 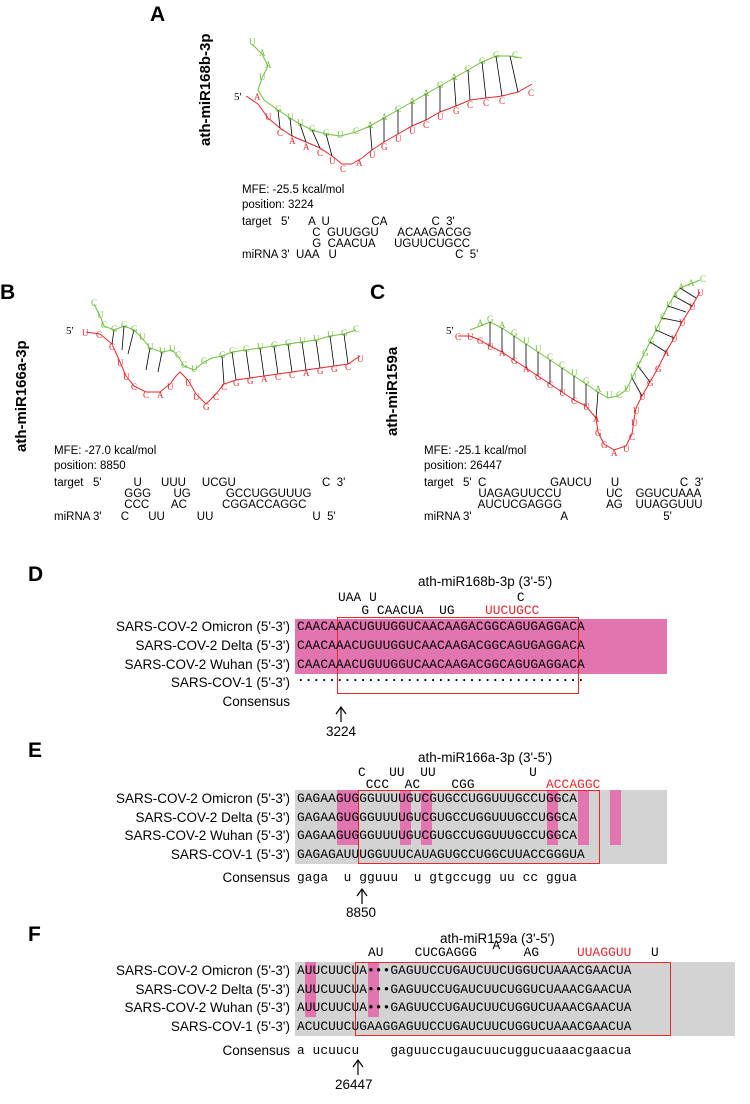 I want to click on f-consensus: a ucuucu gaguuccugaucuucuggucuaaacgaacua, so click(x=464, y=1050).